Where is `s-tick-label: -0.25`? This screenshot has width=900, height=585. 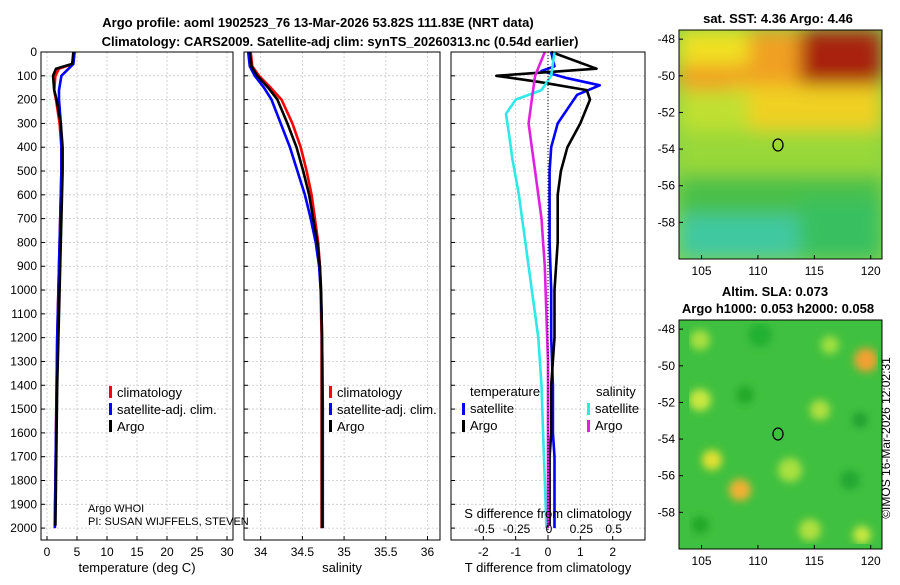
s-tick-label: -0.25 is located at coordinates (517, 529).